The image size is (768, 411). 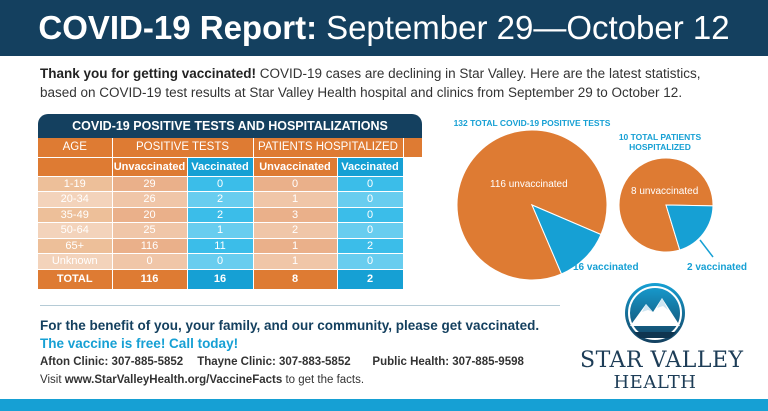 I want to click on pie1-unvaccinated-label: 116 unvaccinated, so click(x=529, y=184).